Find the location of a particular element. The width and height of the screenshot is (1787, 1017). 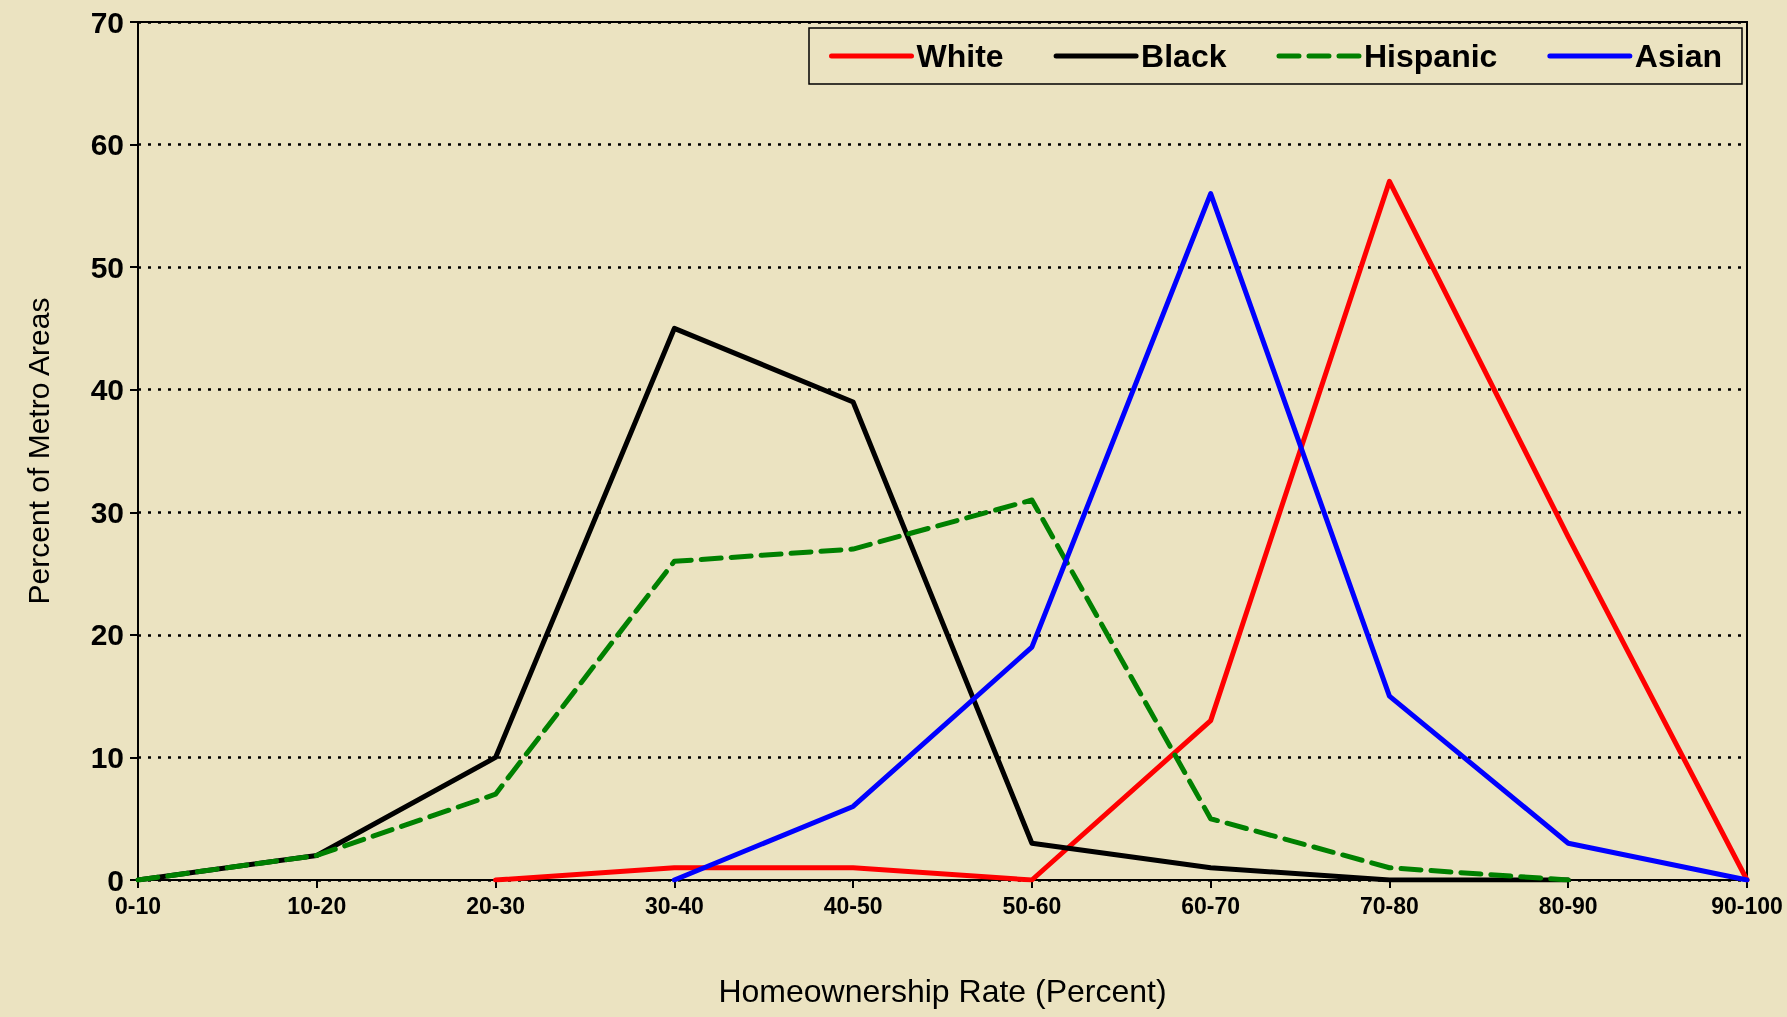

y-axis-title: Percent of Metro Areas is located at coordinates (38, 451).